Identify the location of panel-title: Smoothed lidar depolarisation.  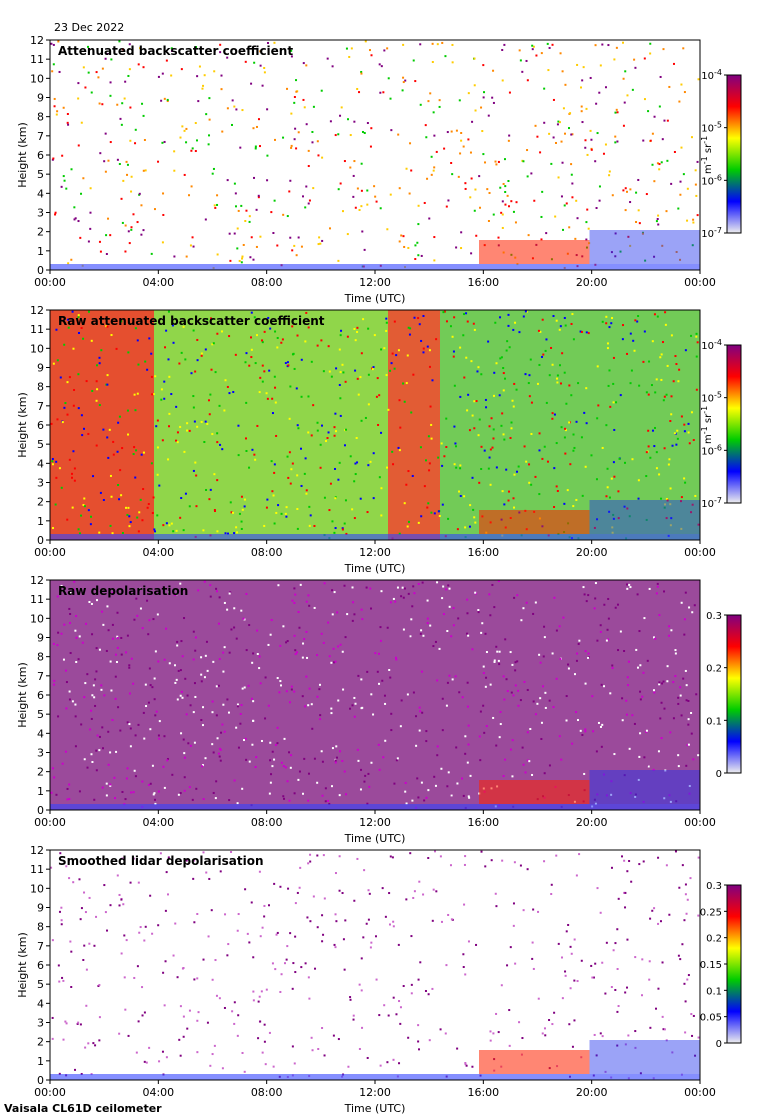
(161, 861).